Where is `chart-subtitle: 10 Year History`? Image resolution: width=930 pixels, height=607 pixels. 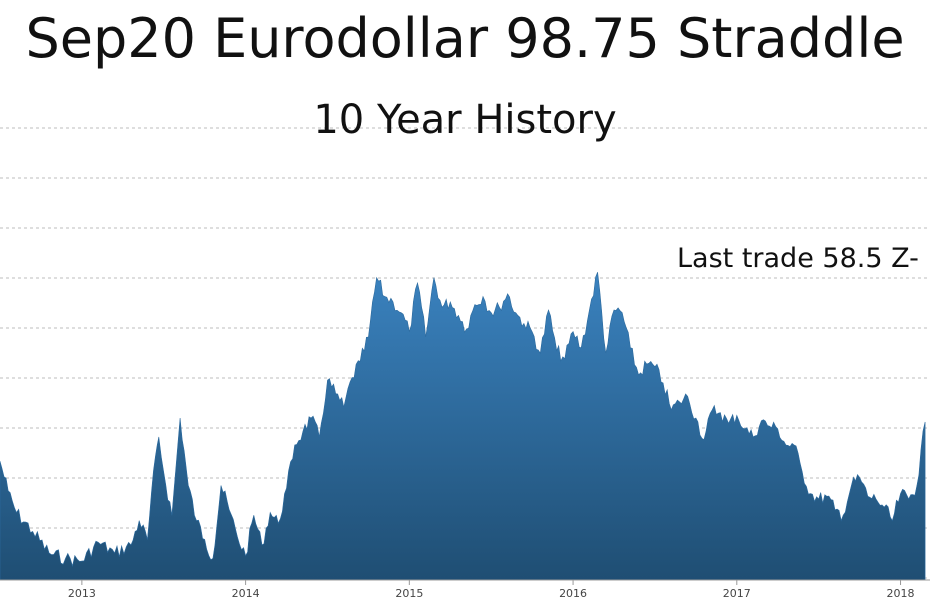 chart-subtitle: 10 Year History is located at coordinates (465, 120).